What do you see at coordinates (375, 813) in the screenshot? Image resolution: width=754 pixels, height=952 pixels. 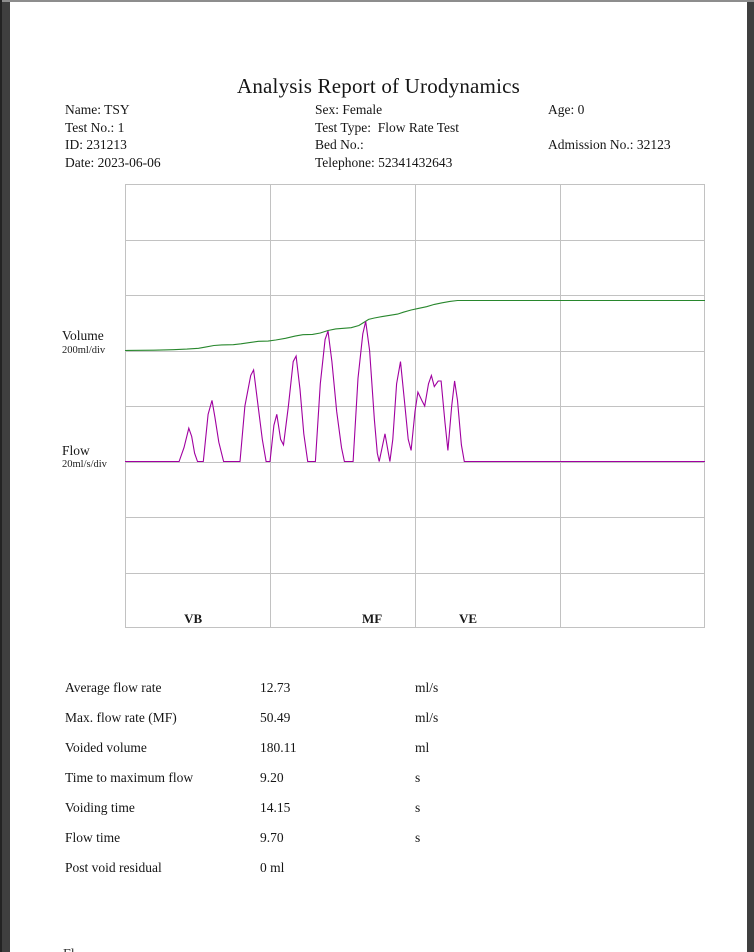 I see `table-row: Voiding time 14.15 s` at bounding box center [375, 813].